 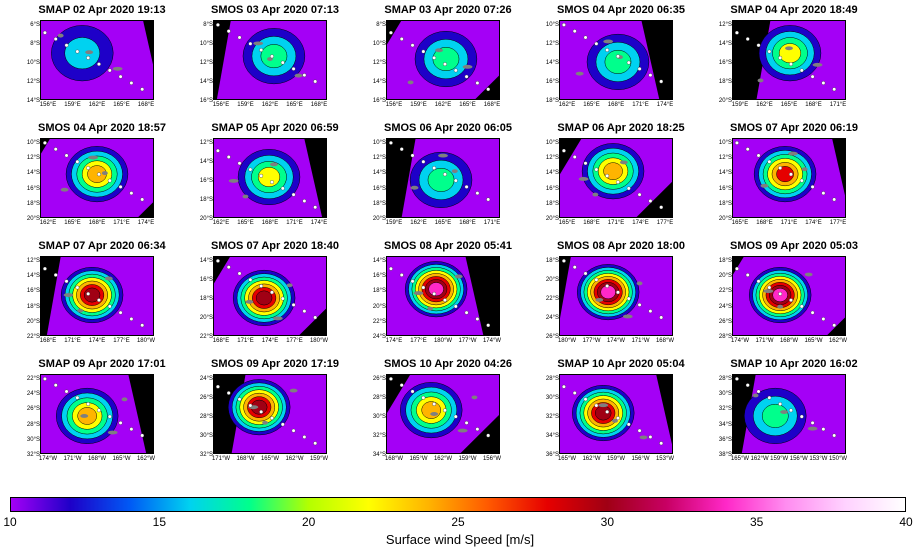 I want to click on lat-label: 34°S, so click(x=379, y=455).